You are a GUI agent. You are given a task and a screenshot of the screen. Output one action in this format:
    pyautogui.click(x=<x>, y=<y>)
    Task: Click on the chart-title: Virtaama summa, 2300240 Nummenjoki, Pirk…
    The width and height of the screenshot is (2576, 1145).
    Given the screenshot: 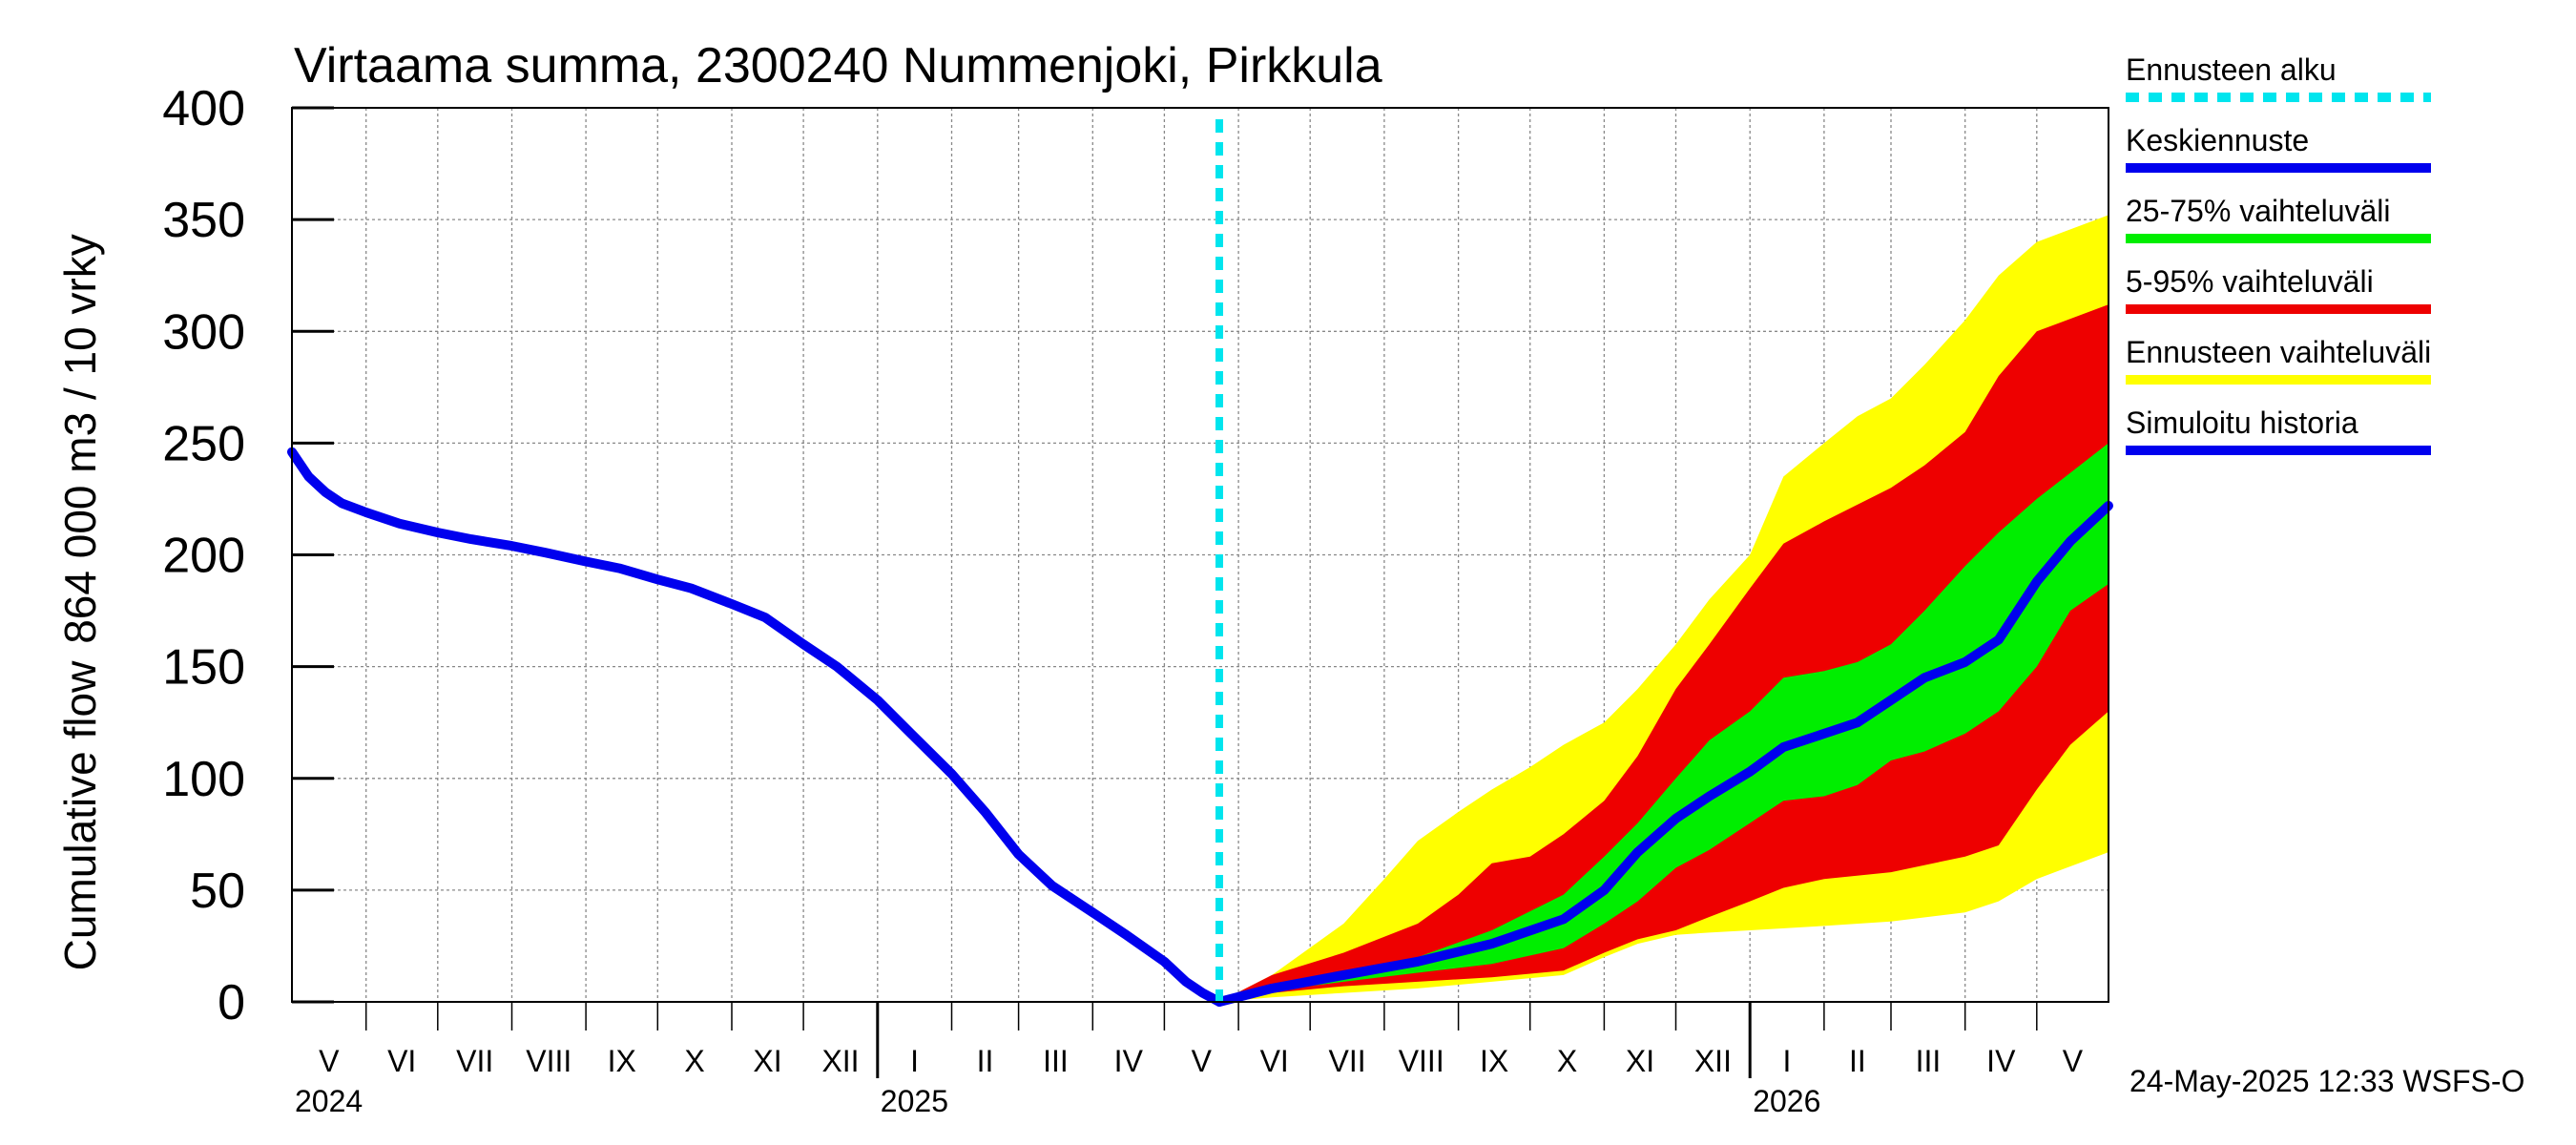 What is the action you would take?
    pyautogui.click(x=838, y=66)
    